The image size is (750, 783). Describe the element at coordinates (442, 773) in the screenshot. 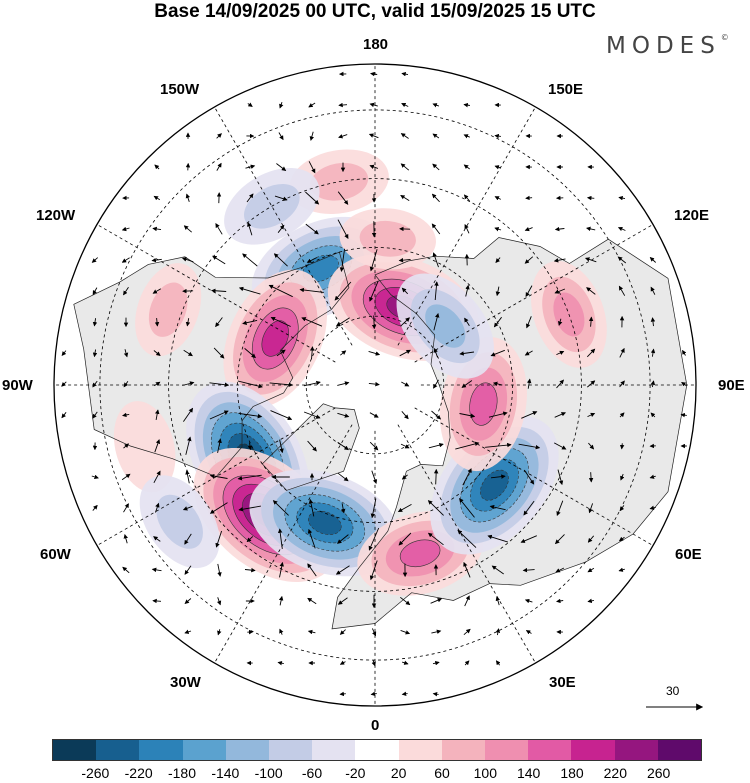

I see `colorbar-tick-label: 60` at that location.